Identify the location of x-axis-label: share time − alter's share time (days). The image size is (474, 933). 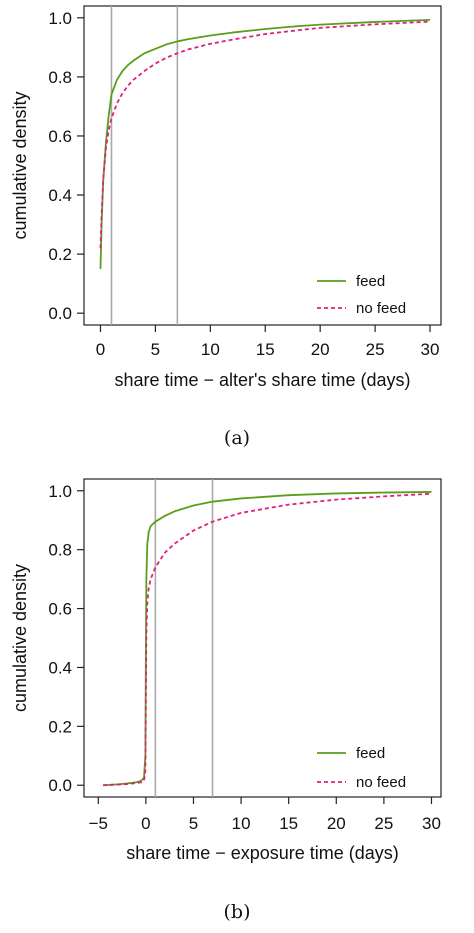
(262, 380).